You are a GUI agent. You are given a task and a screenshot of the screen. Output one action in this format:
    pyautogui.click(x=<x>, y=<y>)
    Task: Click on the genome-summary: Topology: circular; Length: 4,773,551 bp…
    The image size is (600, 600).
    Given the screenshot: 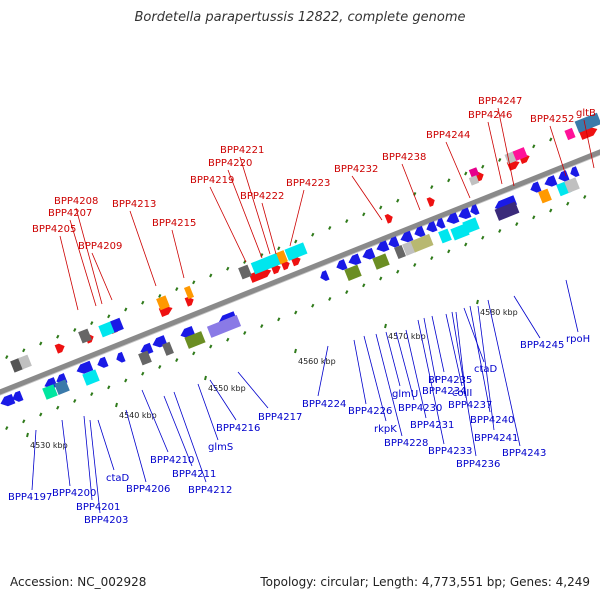 What is the action you would take?
    pyautogui.click(x=425, y=582)
    